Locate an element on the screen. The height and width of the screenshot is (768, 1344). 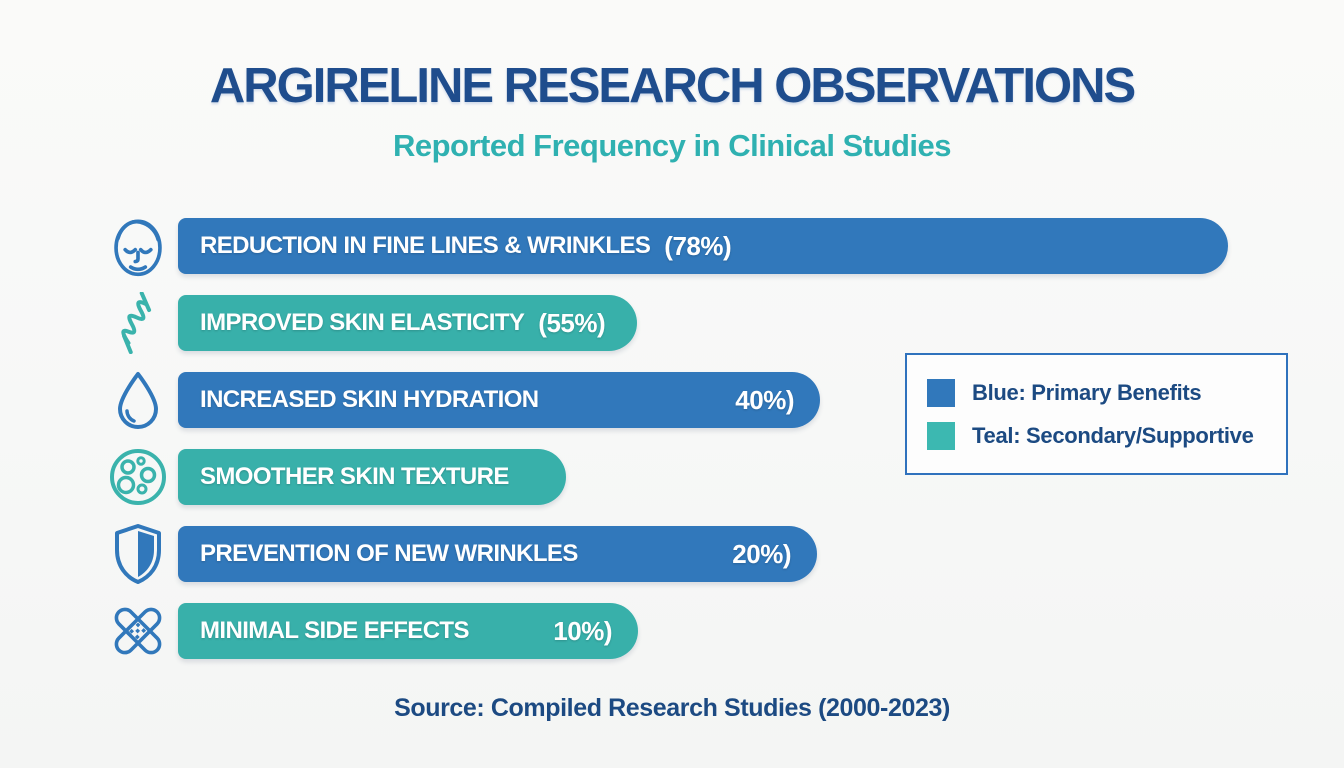
bar-row: PREVENTION OF NEW WRINKLES 20%) is located at coordinates (459, 554).